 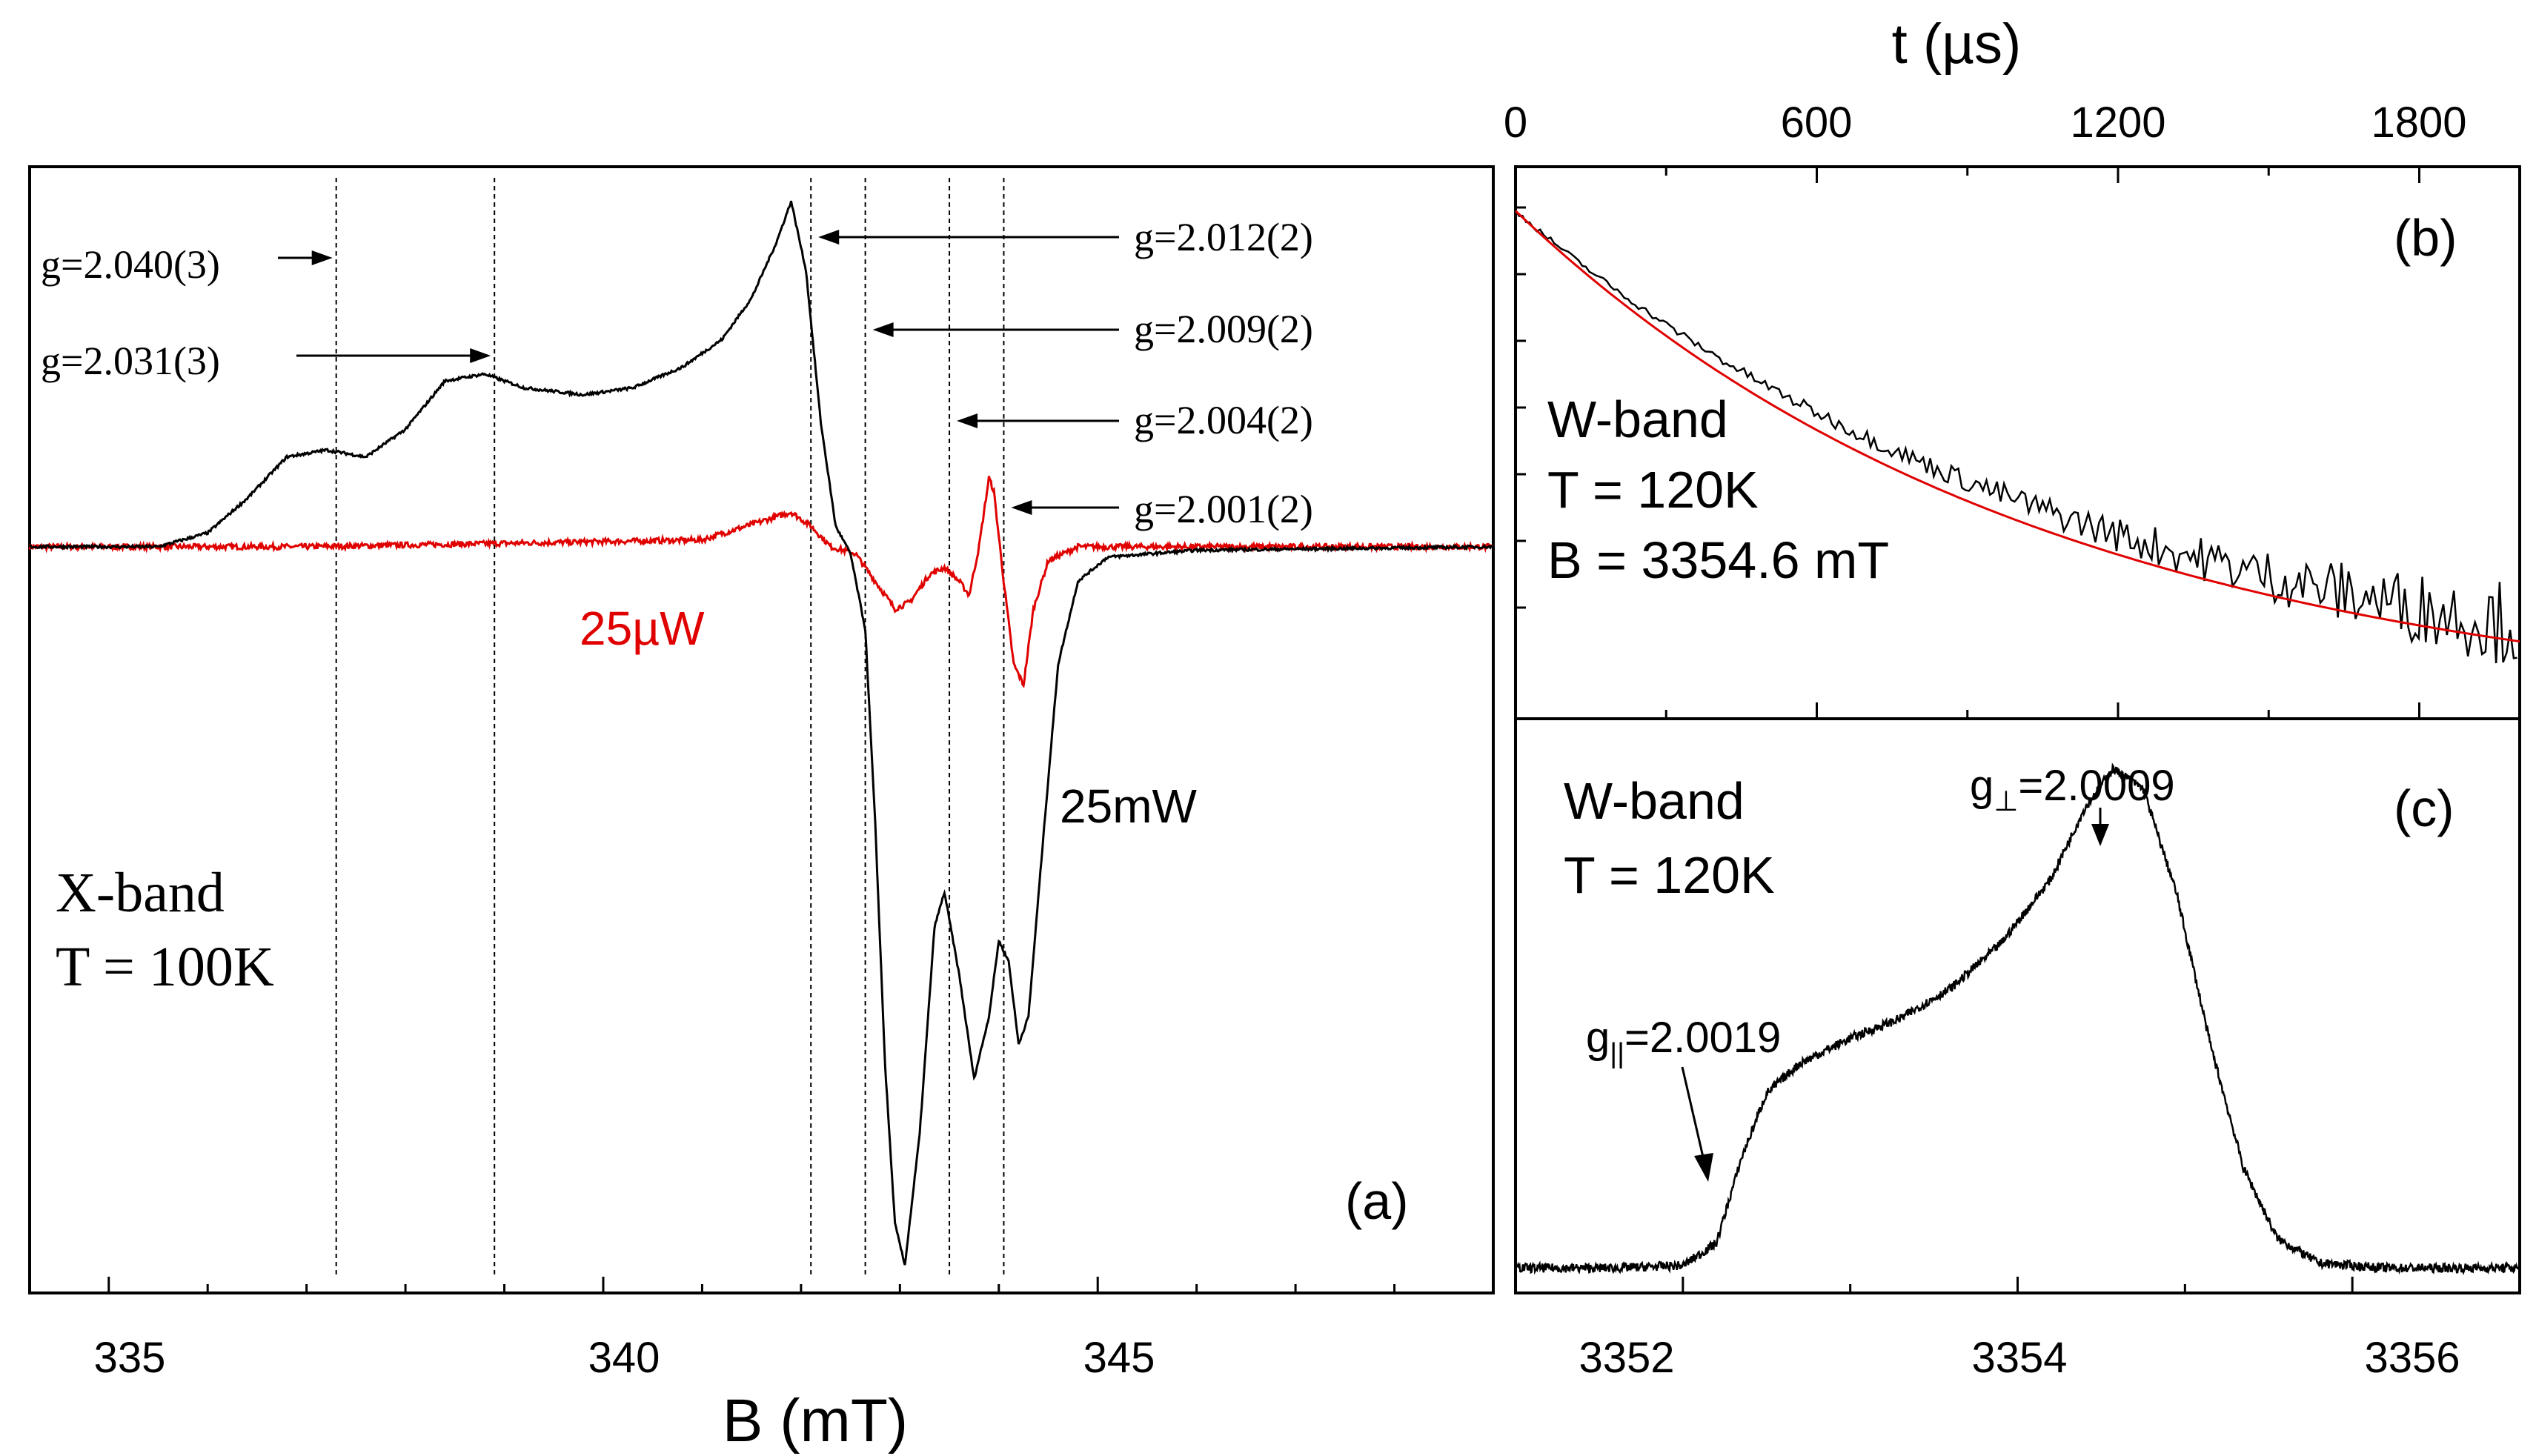 I want to click on g-label-2004: g=2.004(2), so click(x=1223, y=420).